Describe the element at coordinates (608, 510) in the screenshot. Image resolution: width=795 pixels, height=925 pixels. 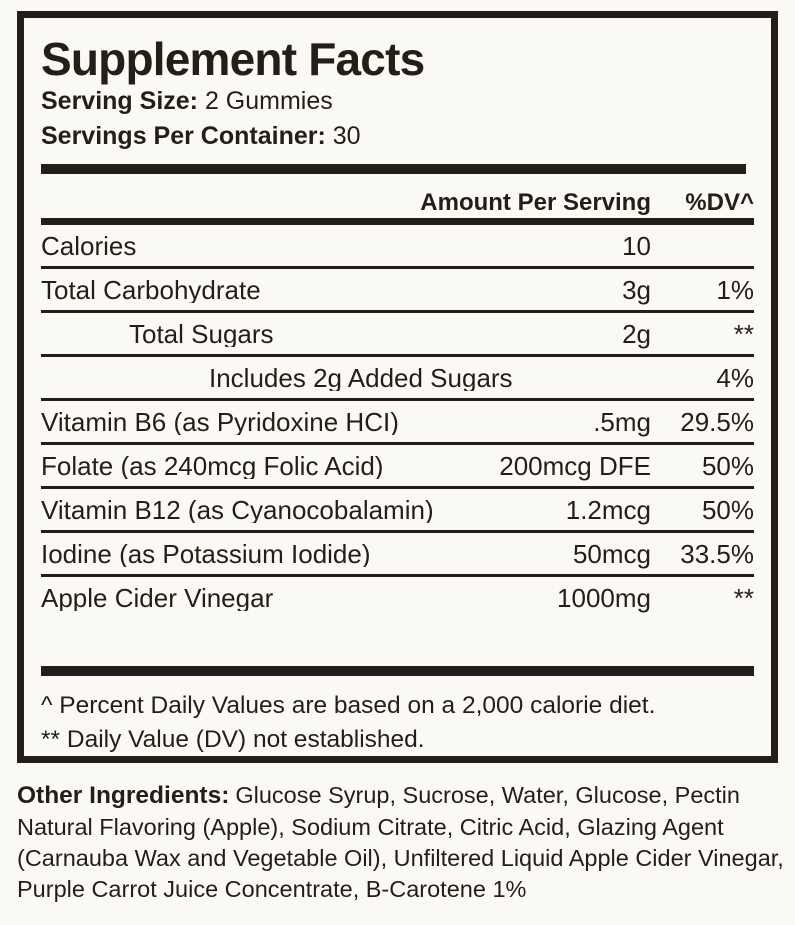
I see `nutrient-amount: 1.2mcg` at that location.